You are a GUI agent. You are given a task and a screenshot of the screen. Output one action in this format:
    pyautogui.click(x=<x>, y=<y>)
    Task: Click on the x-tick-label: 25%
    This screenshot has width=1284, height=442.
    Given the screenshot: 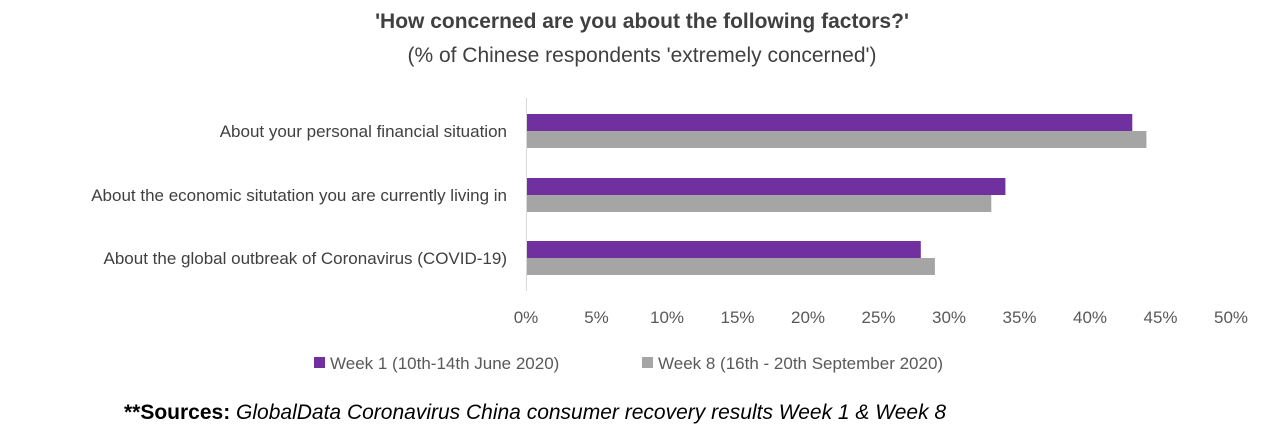 What is the action you would take?
    pyautogui.click(x=878, y=317)
    